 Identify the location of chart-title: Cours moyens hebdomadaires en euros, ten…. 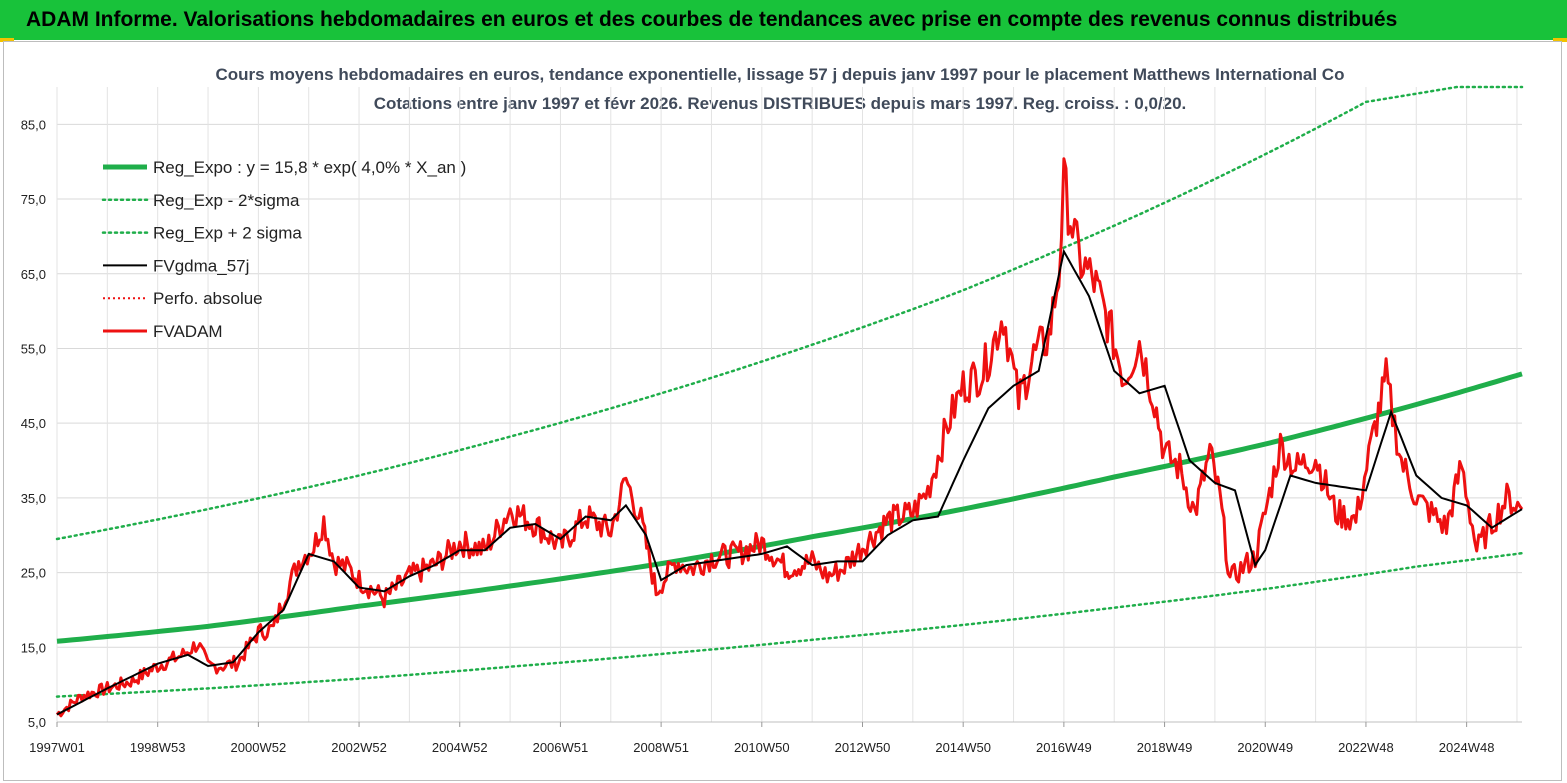
(780, 74).